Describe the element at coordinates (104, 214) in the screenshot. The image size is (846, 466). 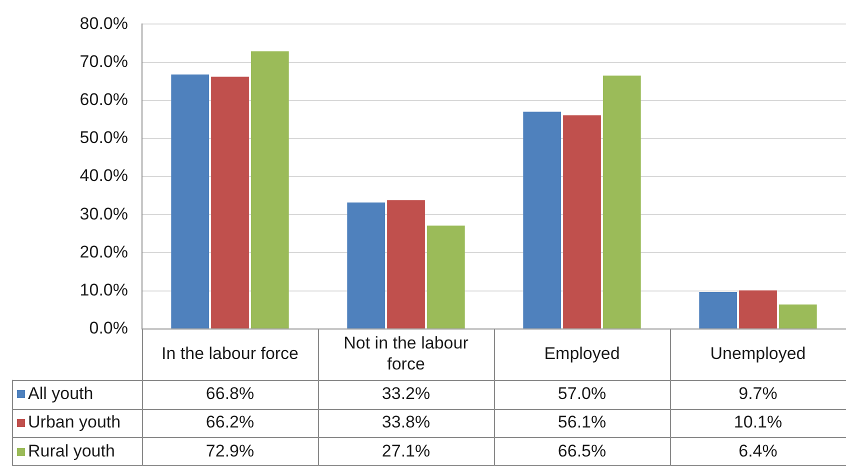
I see `y-tick-label: 30.0%` at that location.